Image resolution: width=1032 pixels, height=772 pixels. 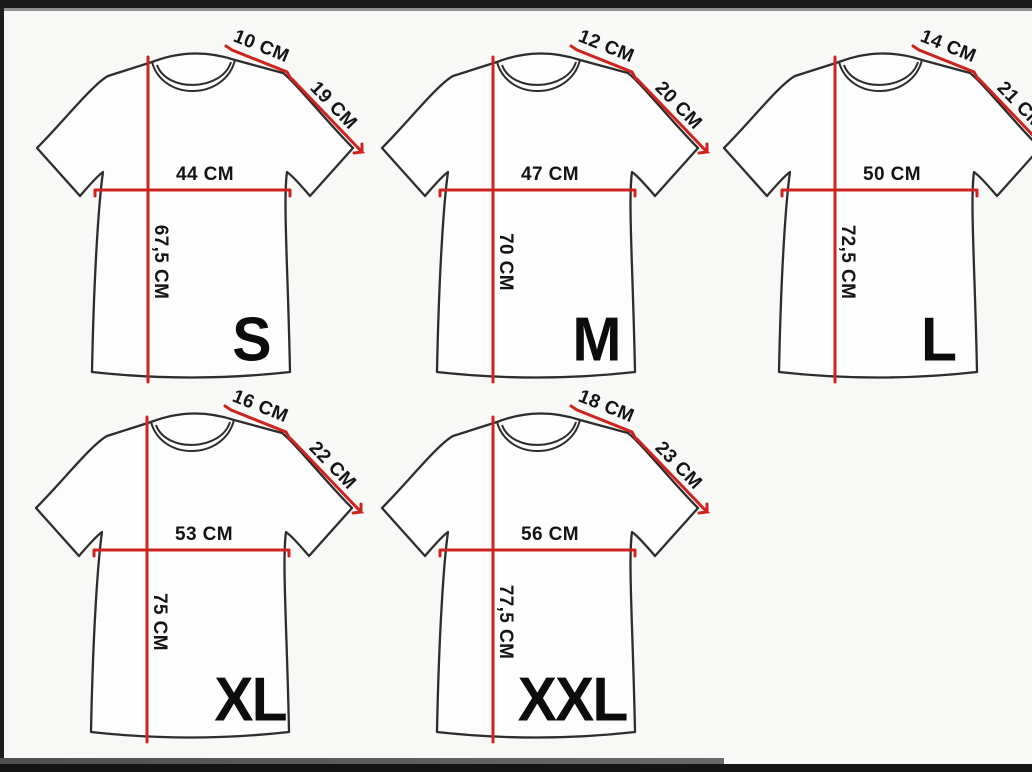 I want to click on size-label: L, so click(x=938, y=340).